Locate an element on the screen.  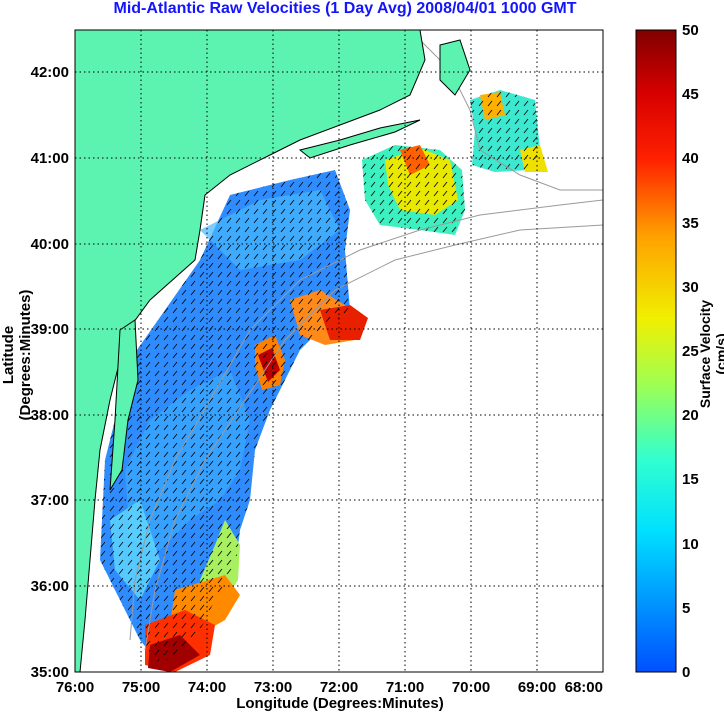
x-axis-label: Longitude (Degrees:Minutes) is located at coordinates (340, 703).